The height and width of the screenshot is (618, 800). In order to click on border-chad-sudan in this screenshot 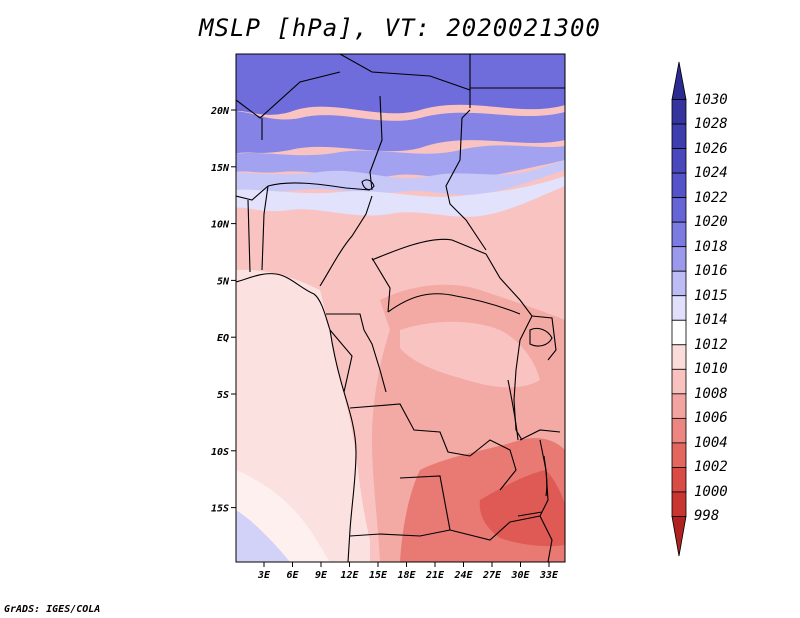, I will do `click(466, 180)`.